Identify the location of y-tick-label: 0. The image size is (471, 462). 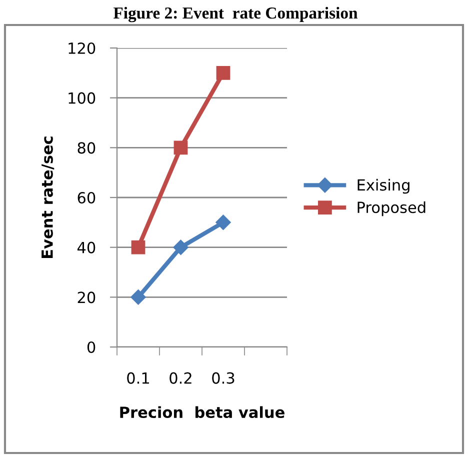
(91, 347).